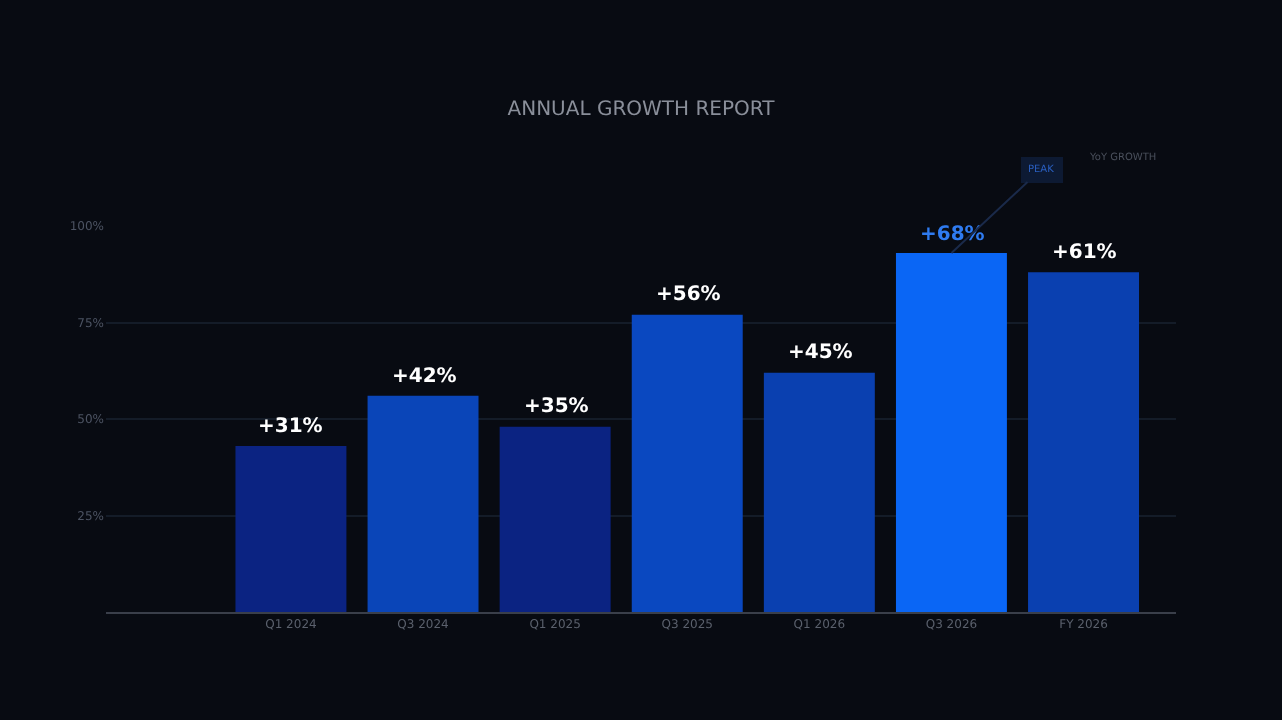 The image size is (1282, 720). What do you see at coordinates (952, 235) in the screenshot?
I see `annotation: +68%` at bounding box center [952, 235].